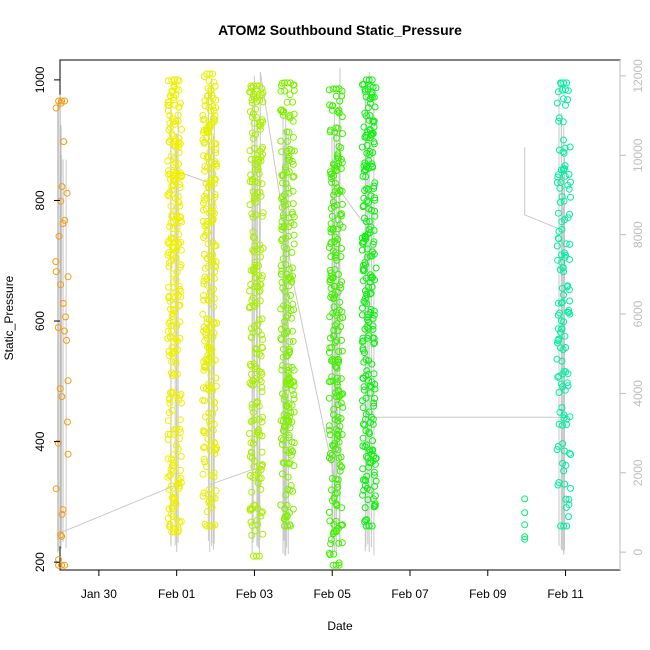  I want to click on y2-tick-label: 8000, so click(638, 234).